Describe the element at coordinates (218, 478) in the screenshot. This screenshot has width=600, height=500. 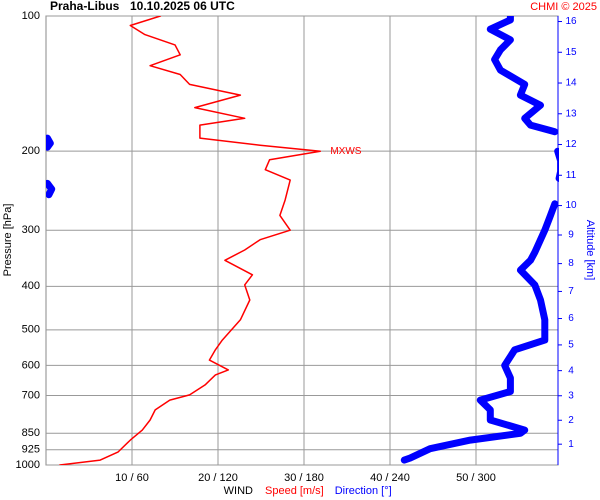
I see `x-tick-label: 20 / 120` at that location.